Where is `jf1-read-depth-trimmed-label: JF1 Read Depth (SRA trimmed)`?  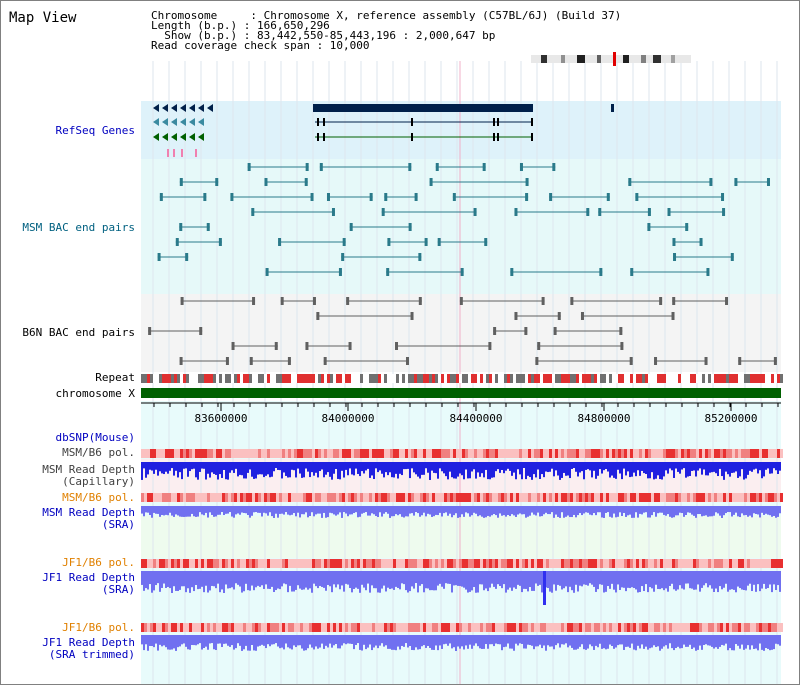
jf1-read-depth-trimmed-label: JF1 Read Depth (SRA trimmed) is located at coordinates (88, 649).